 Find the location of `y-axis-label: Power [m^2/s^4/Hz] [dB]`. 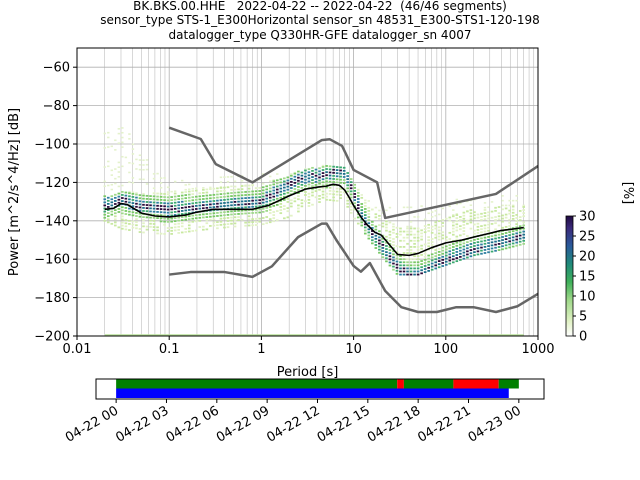

y-axis-label: Power [m^2/s^4/Hz] [dB] is located at coordinates (14, 192).